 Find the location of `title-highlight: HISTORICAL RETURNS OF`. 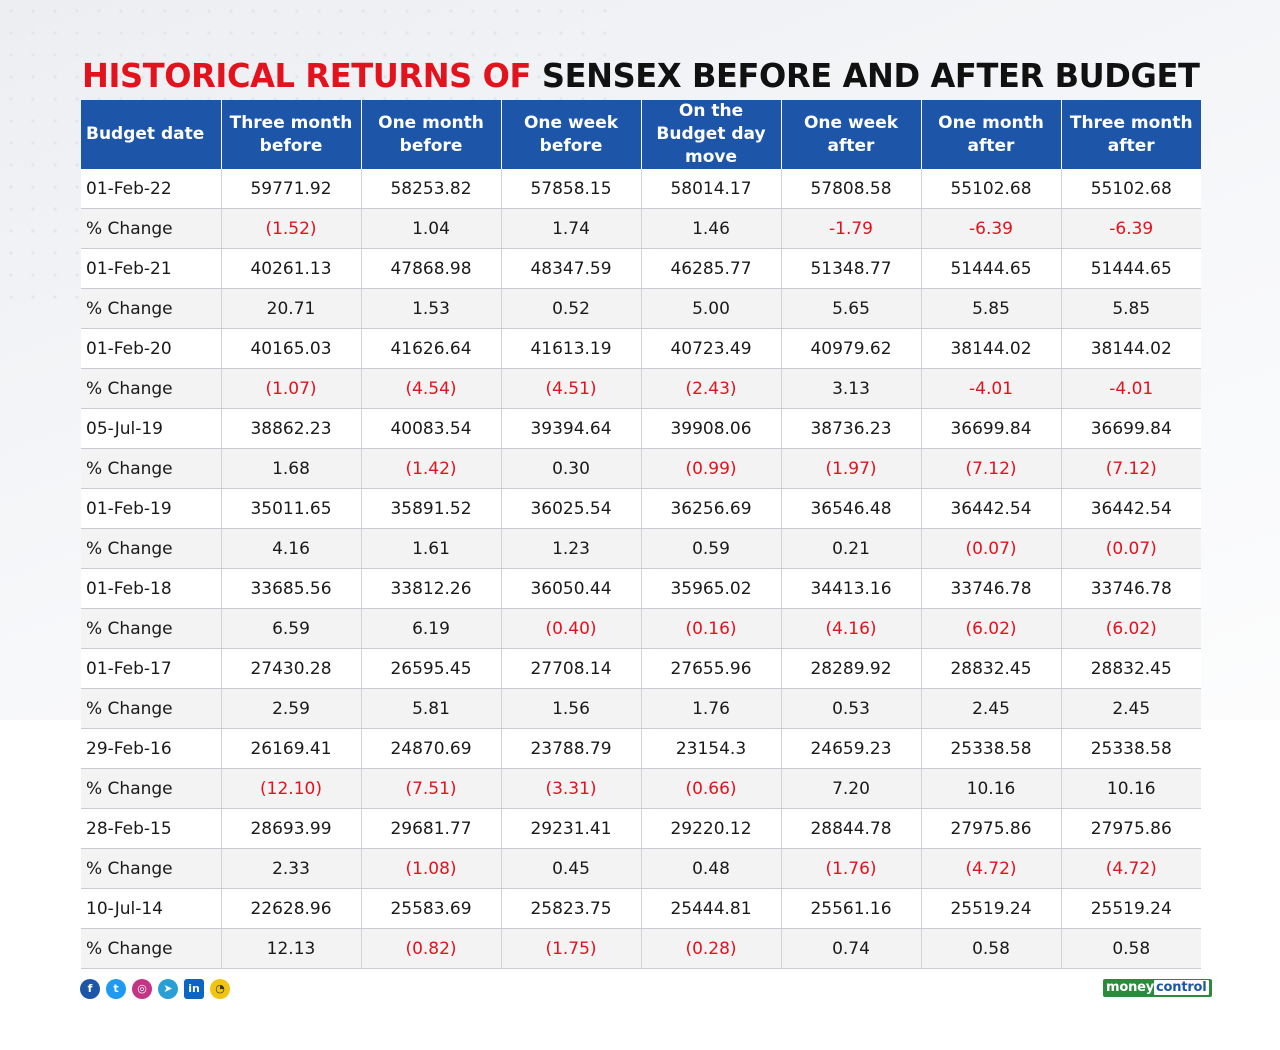

title-highlight: HISTORICAL RETURNS OF is located at coordinates (307, 75).